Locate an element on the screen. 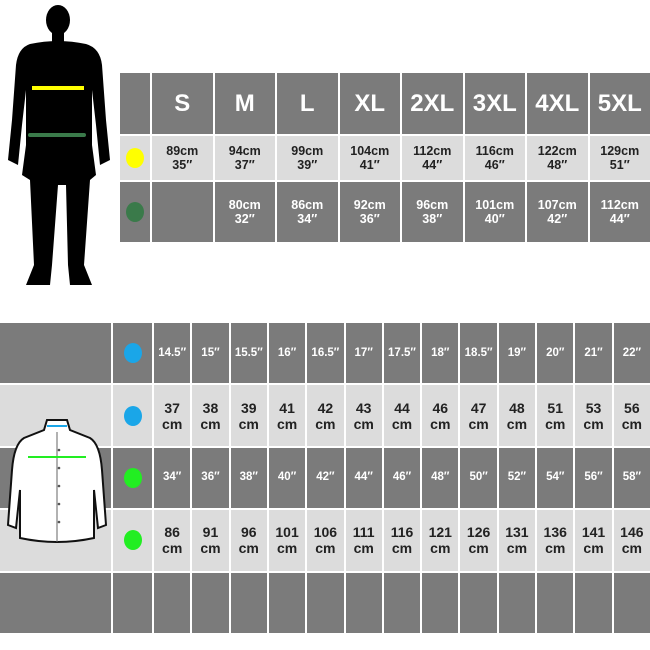 The height and width of the screenshot is (650, 650). number-value: 38 is located at coordinates (210, 407).